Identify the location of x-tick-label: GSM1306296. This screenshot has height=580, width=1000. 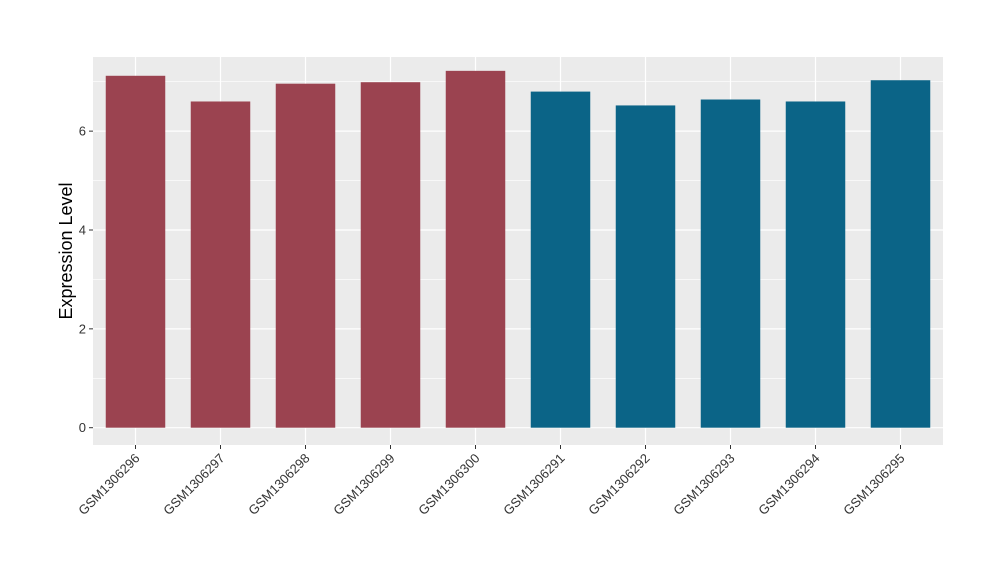
(108, 484).